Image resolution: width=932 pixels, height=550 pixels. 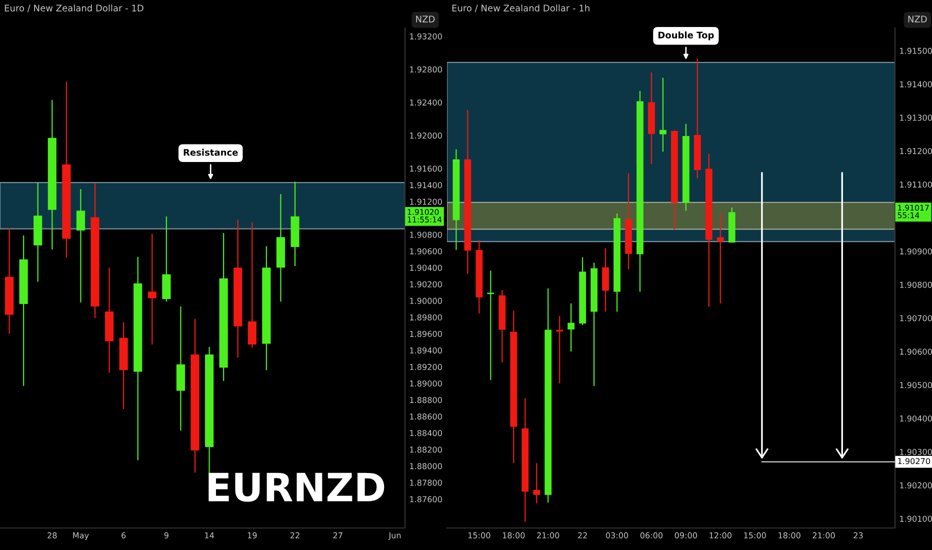 I want to click on x-tick-label: May, so click(x=81, y=536).